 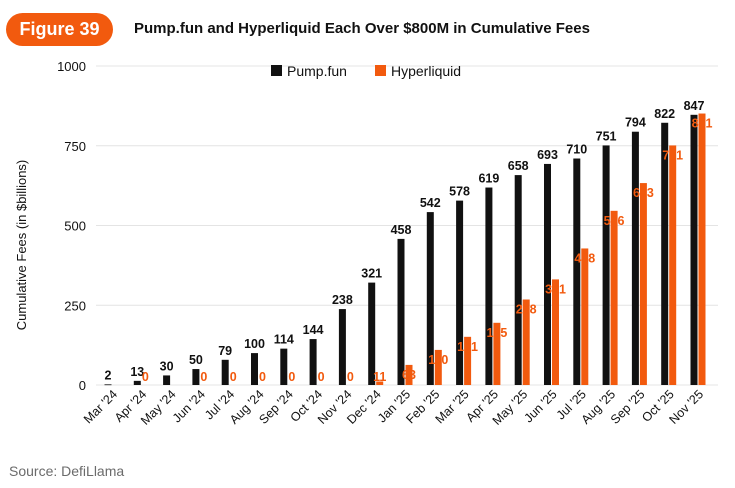 What do you see at coordinates (100, 406) in the screenshot?
I see `x-tick-0: Mar '24` at bounding box center [100, 406].